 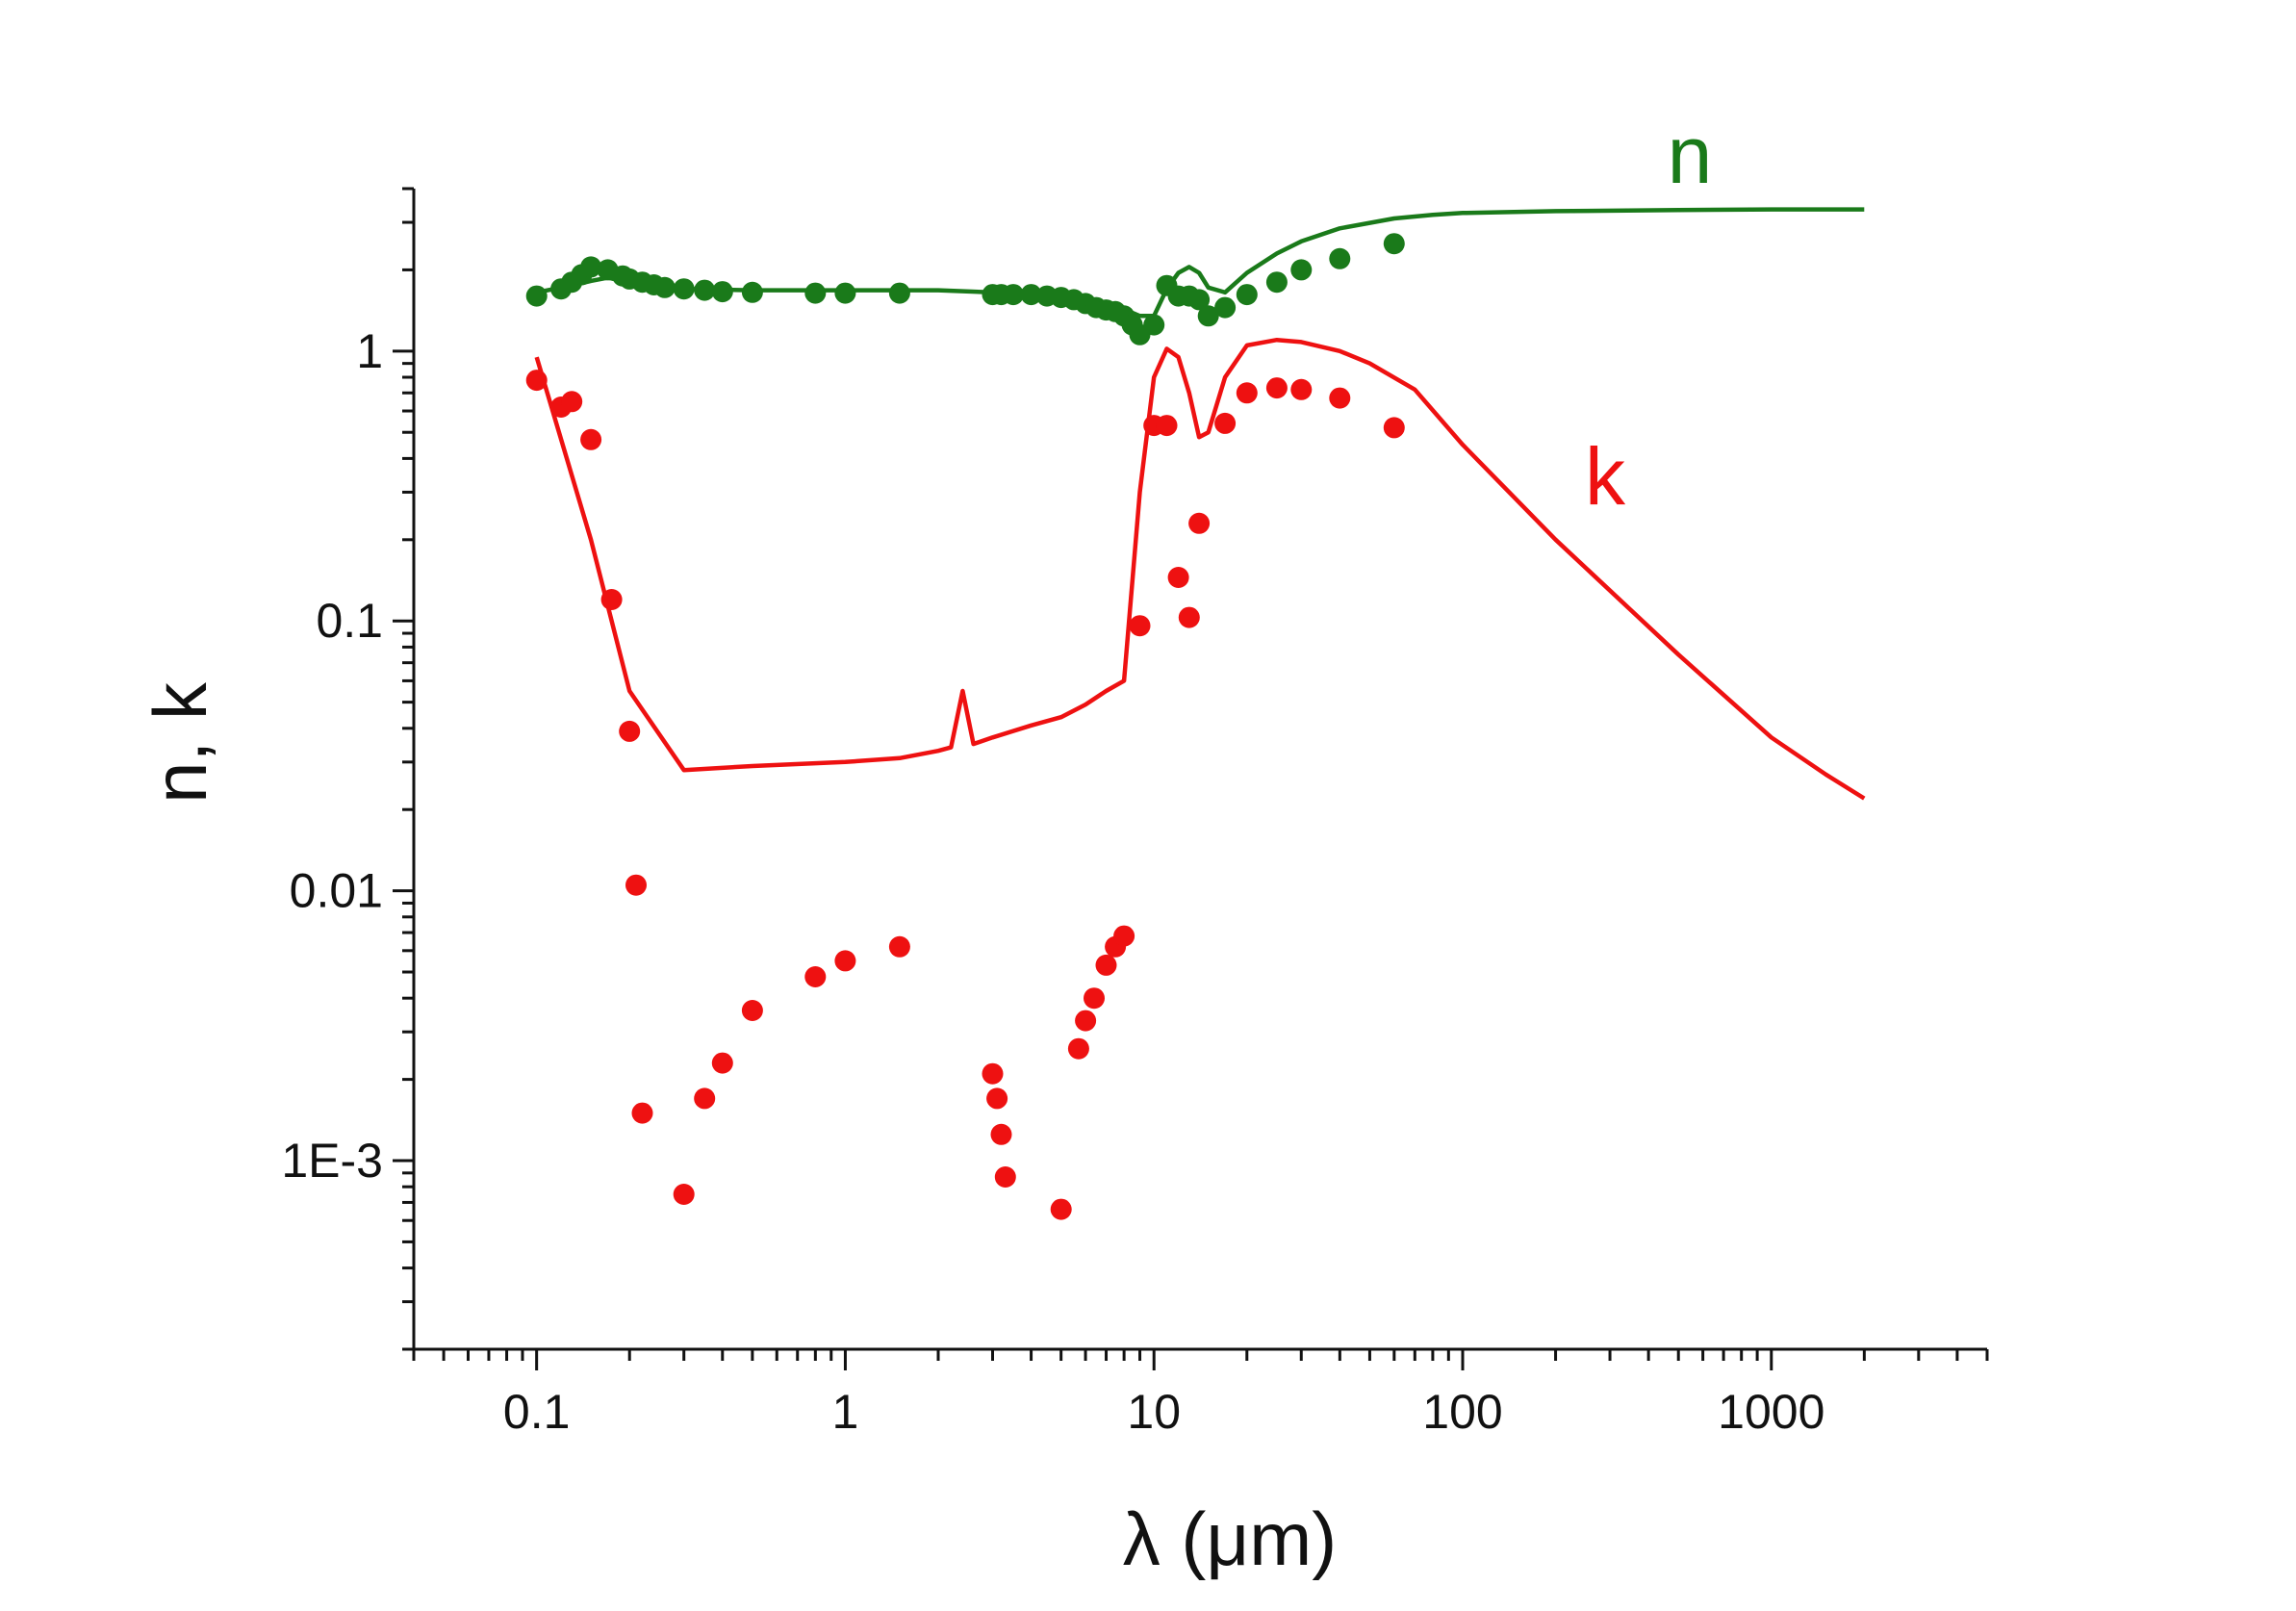 What do you see at coordinates (337, 891) in the screenshot?
I see `y-tick-label: 0.01` at bounding box center [337, 891].